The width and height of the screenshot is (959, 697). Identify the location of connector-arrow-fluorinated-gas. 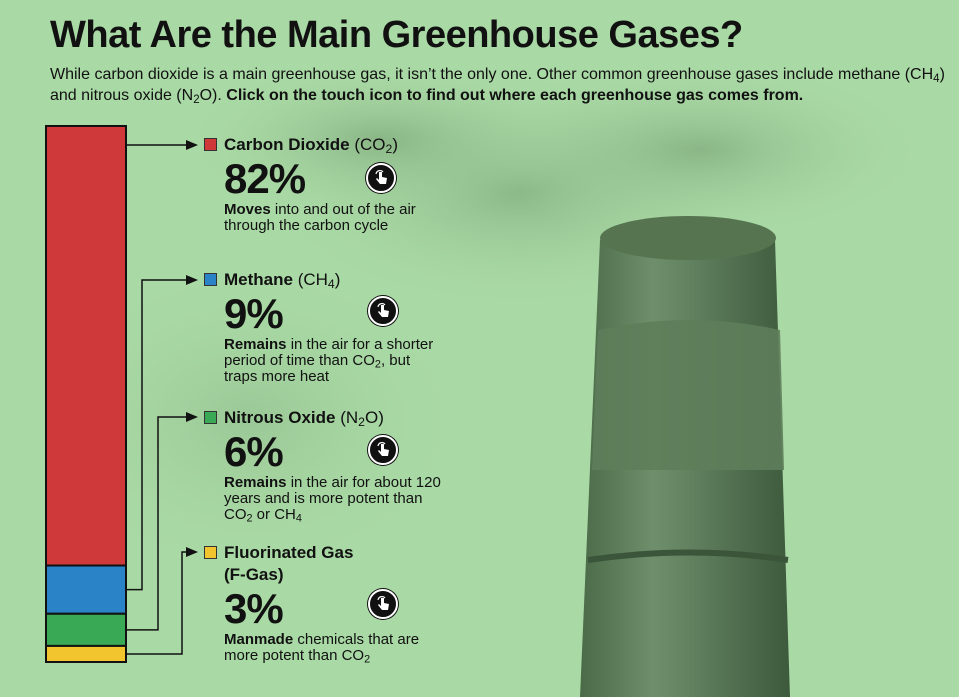
(192, 552).